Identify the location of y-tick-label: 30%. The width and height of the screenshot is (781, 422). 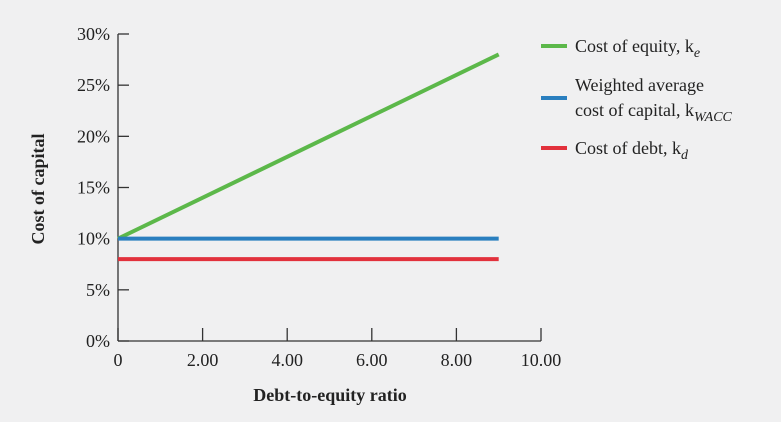
(93, 34).